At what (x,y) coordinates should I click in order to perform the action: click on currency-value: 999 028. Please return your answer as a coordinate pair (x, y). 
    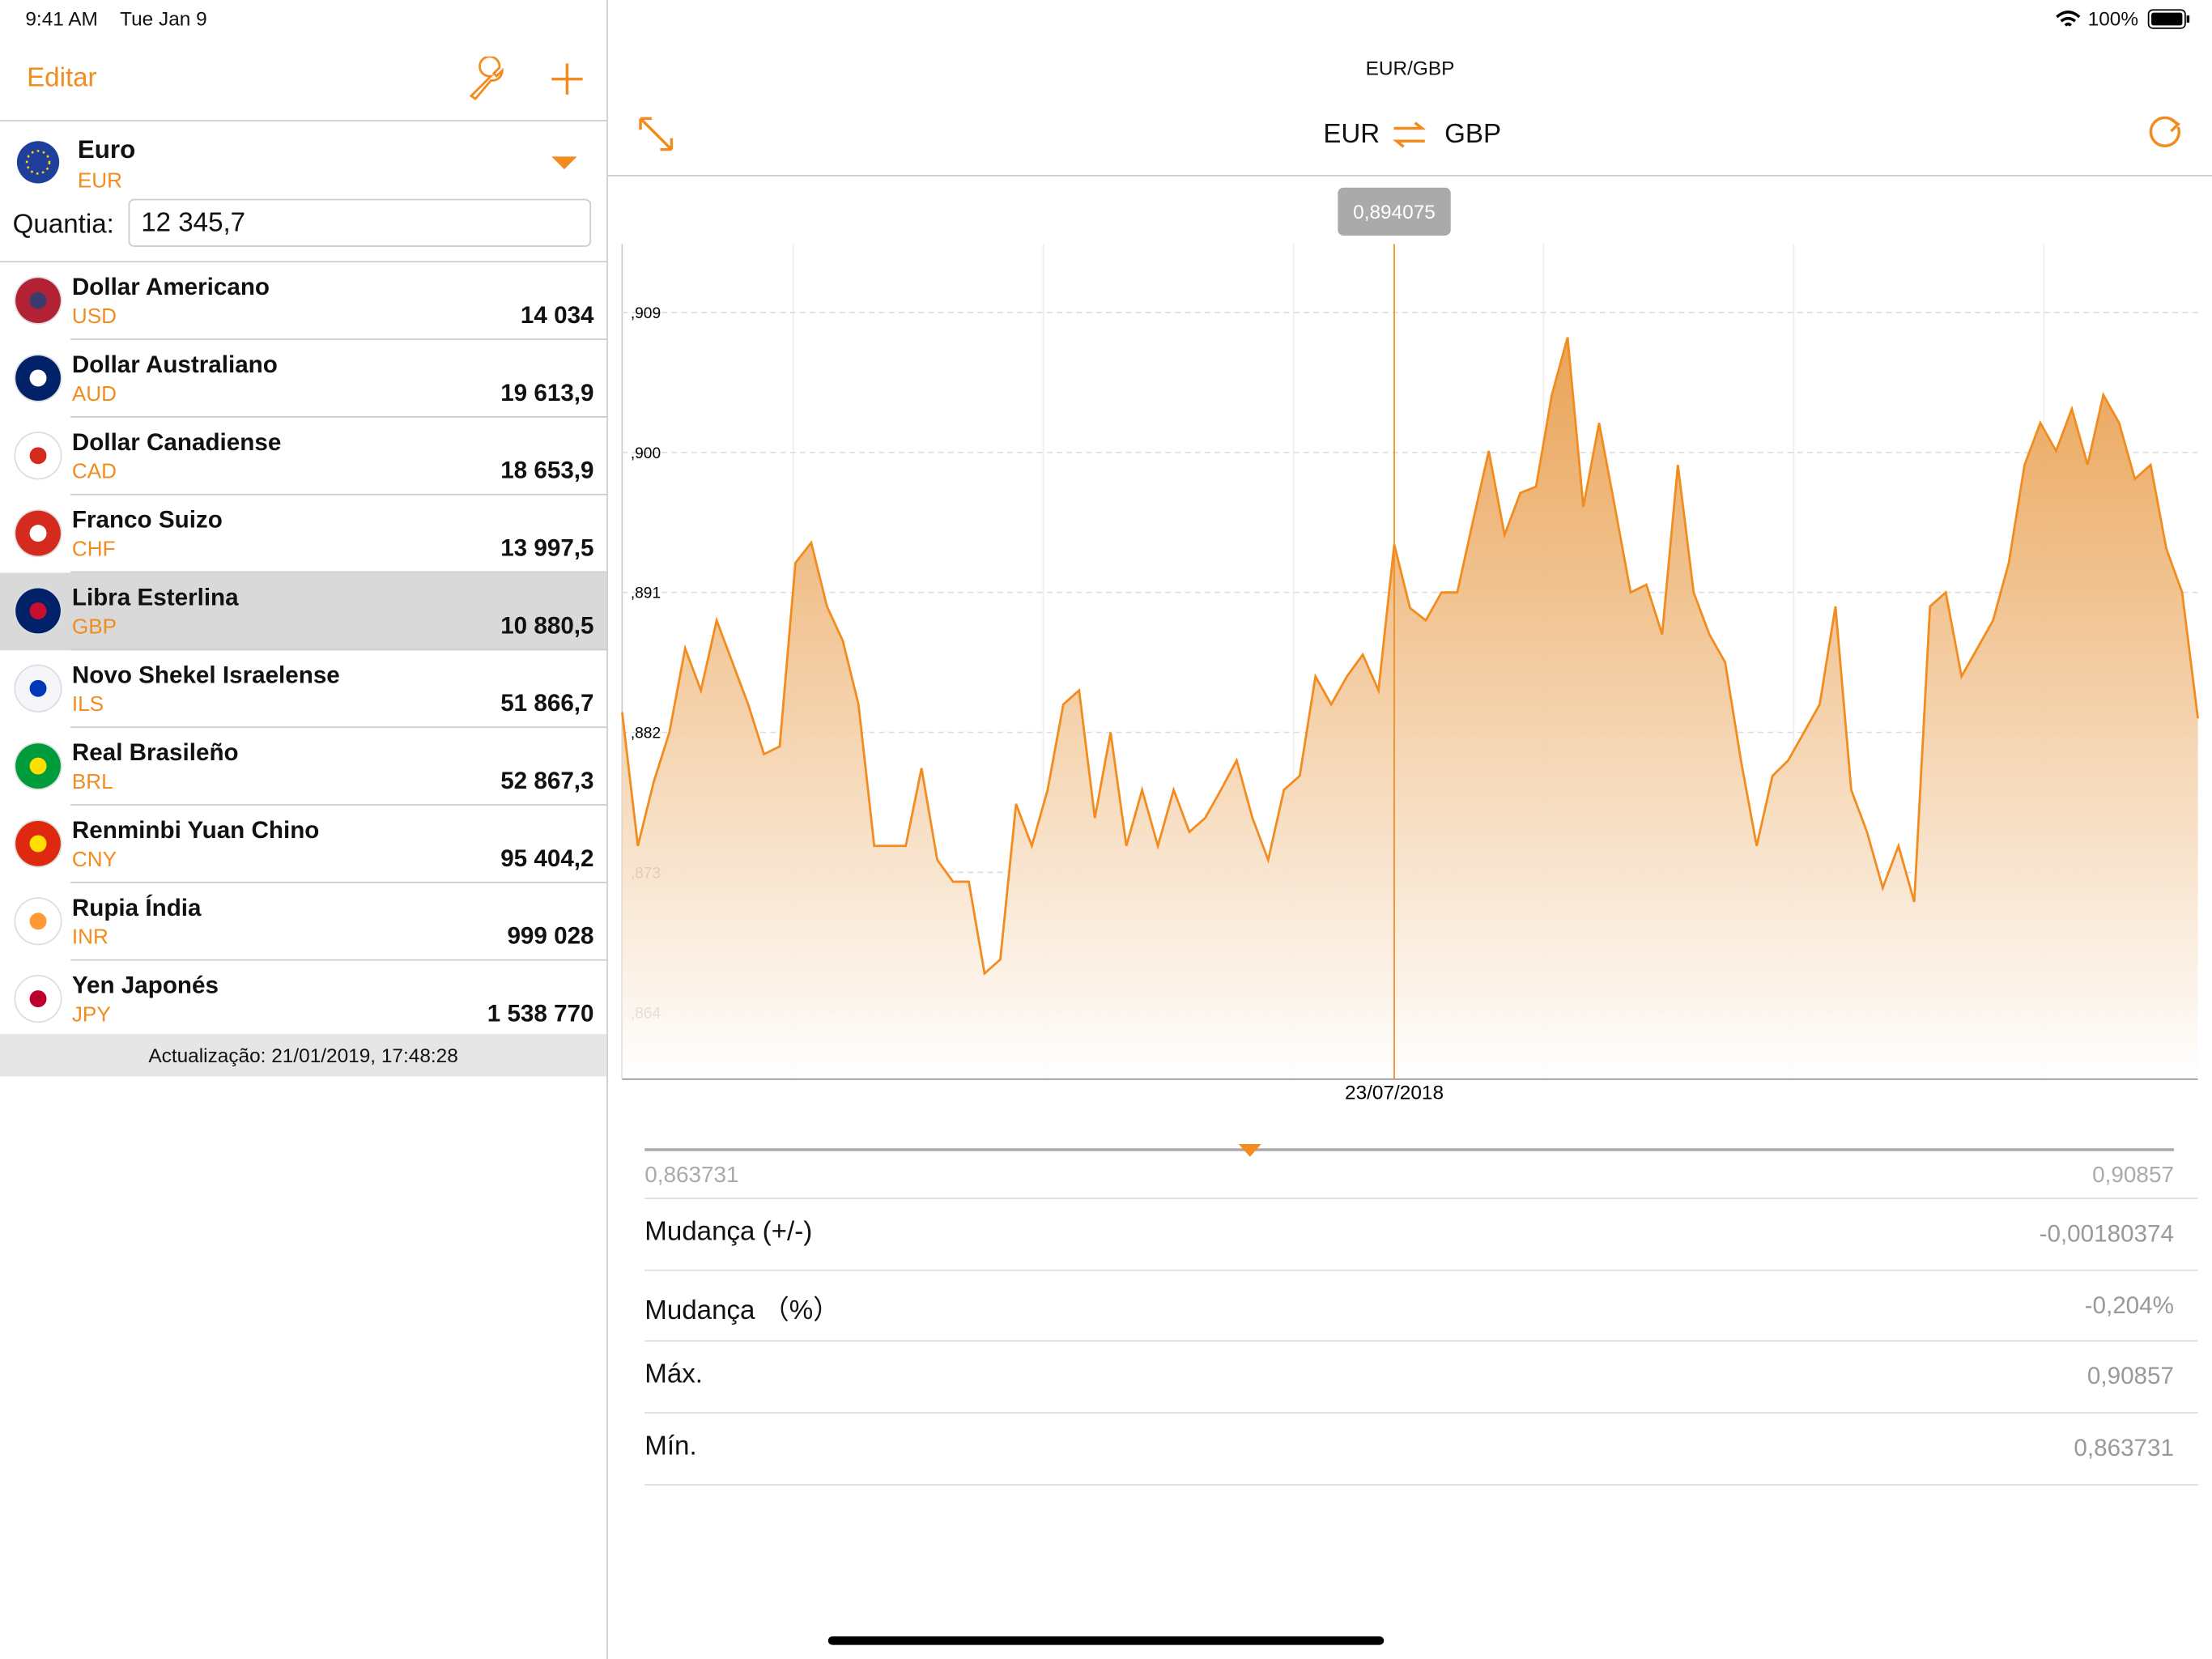
    Looking at the image, I should click on (551, 936).